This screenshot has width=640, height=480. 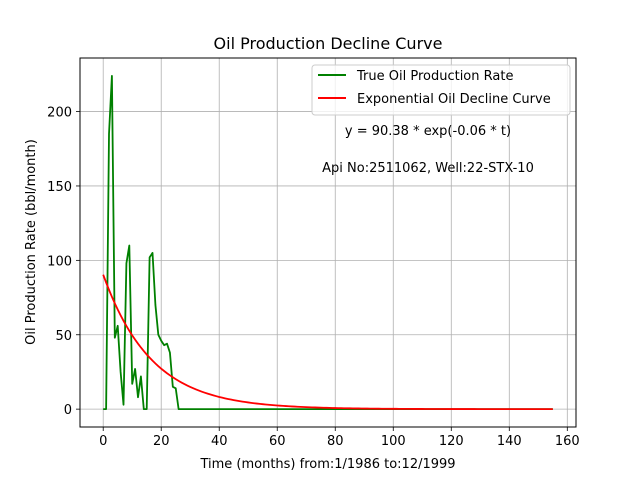 What do you see at coordinates (567, 441) in the screenshot?
I see `x-tick-label: 160` at bounding box center [567, 441].